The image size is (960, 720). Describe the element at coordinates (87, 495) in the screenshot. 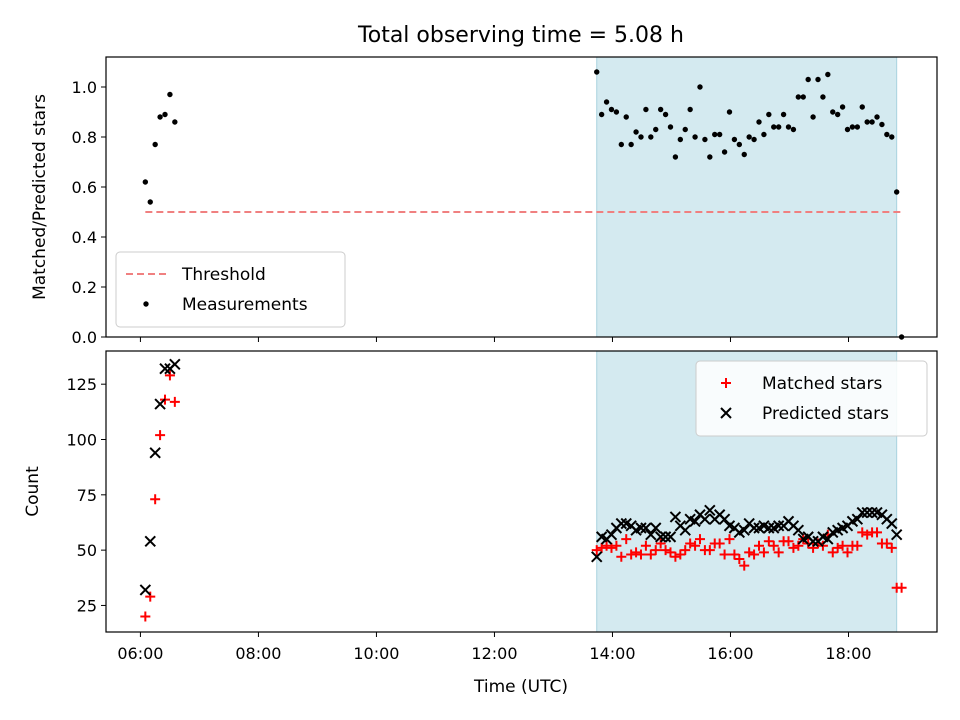

I see `y-tick-label: 75` at that location.